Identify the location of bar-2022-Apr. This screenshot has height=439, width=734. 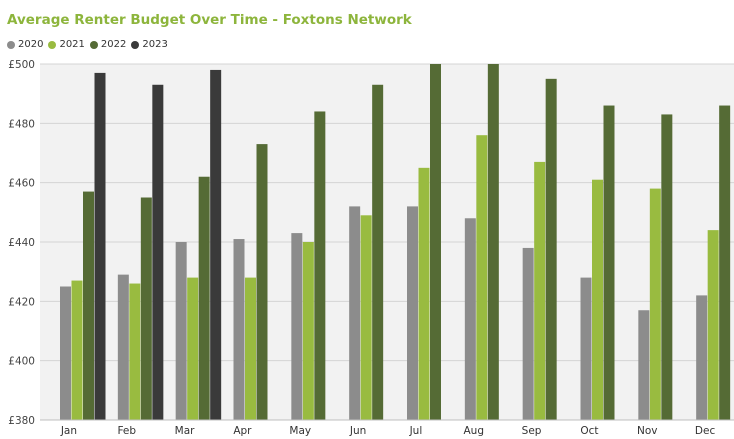
(262, 282).